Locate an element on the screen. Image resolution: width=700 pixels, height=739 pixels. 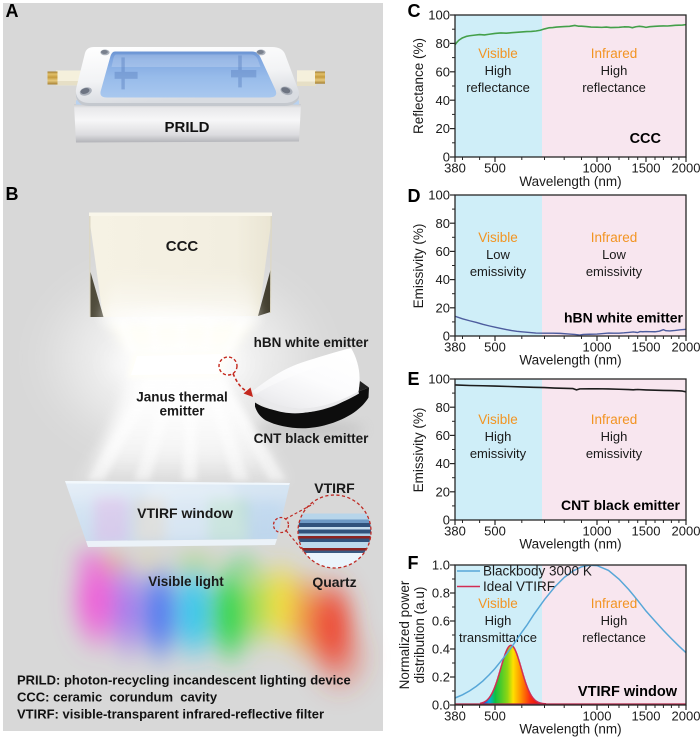
svg-text: Janus thermal is located at coordinates (182, 397).